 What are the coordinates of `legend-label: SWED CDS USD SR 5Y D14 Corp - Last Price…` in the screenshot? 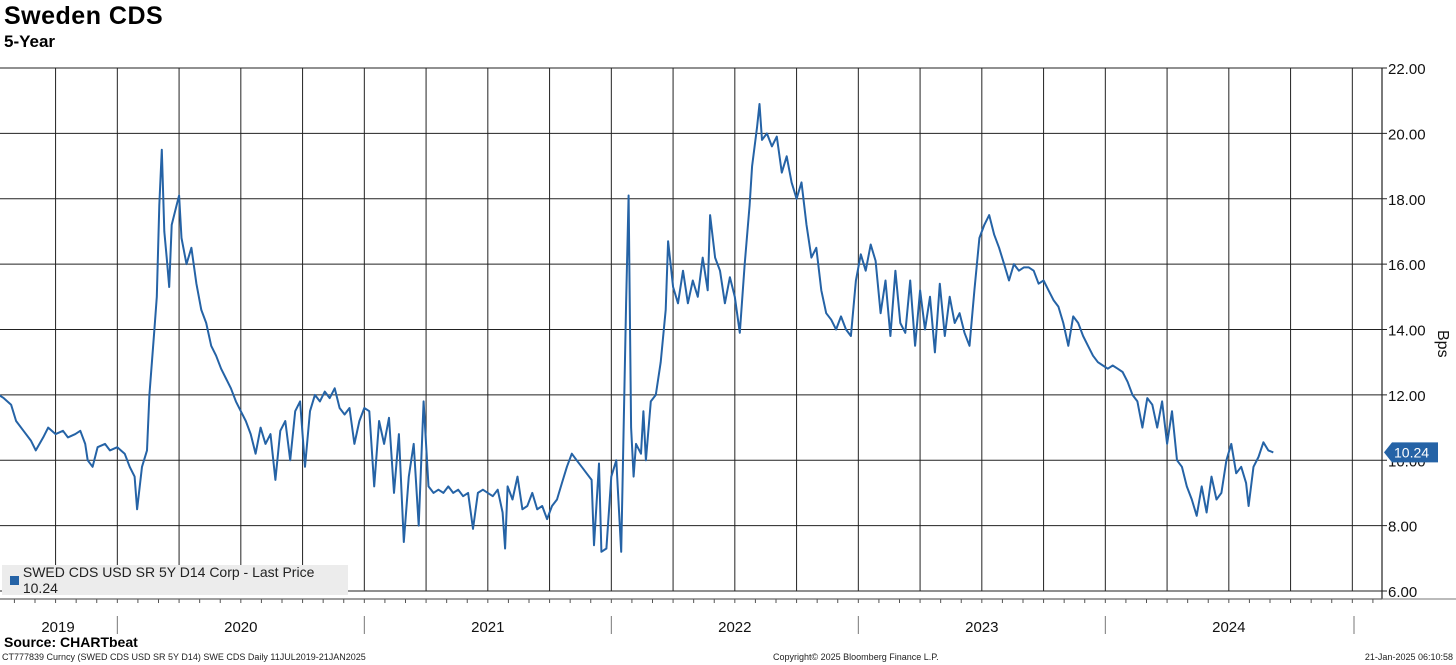 It's located at (168, 580).